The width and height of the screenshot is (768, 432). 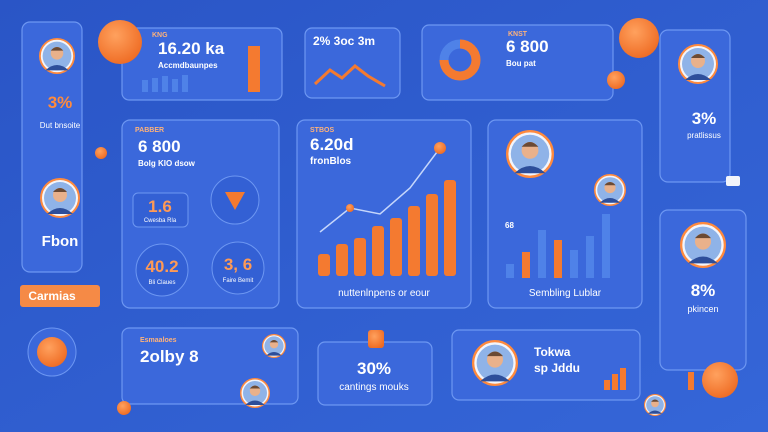 What do you see at coordinates (733, 181) in the screenshot?
I see `toggle` at bounding box center [733, 181].